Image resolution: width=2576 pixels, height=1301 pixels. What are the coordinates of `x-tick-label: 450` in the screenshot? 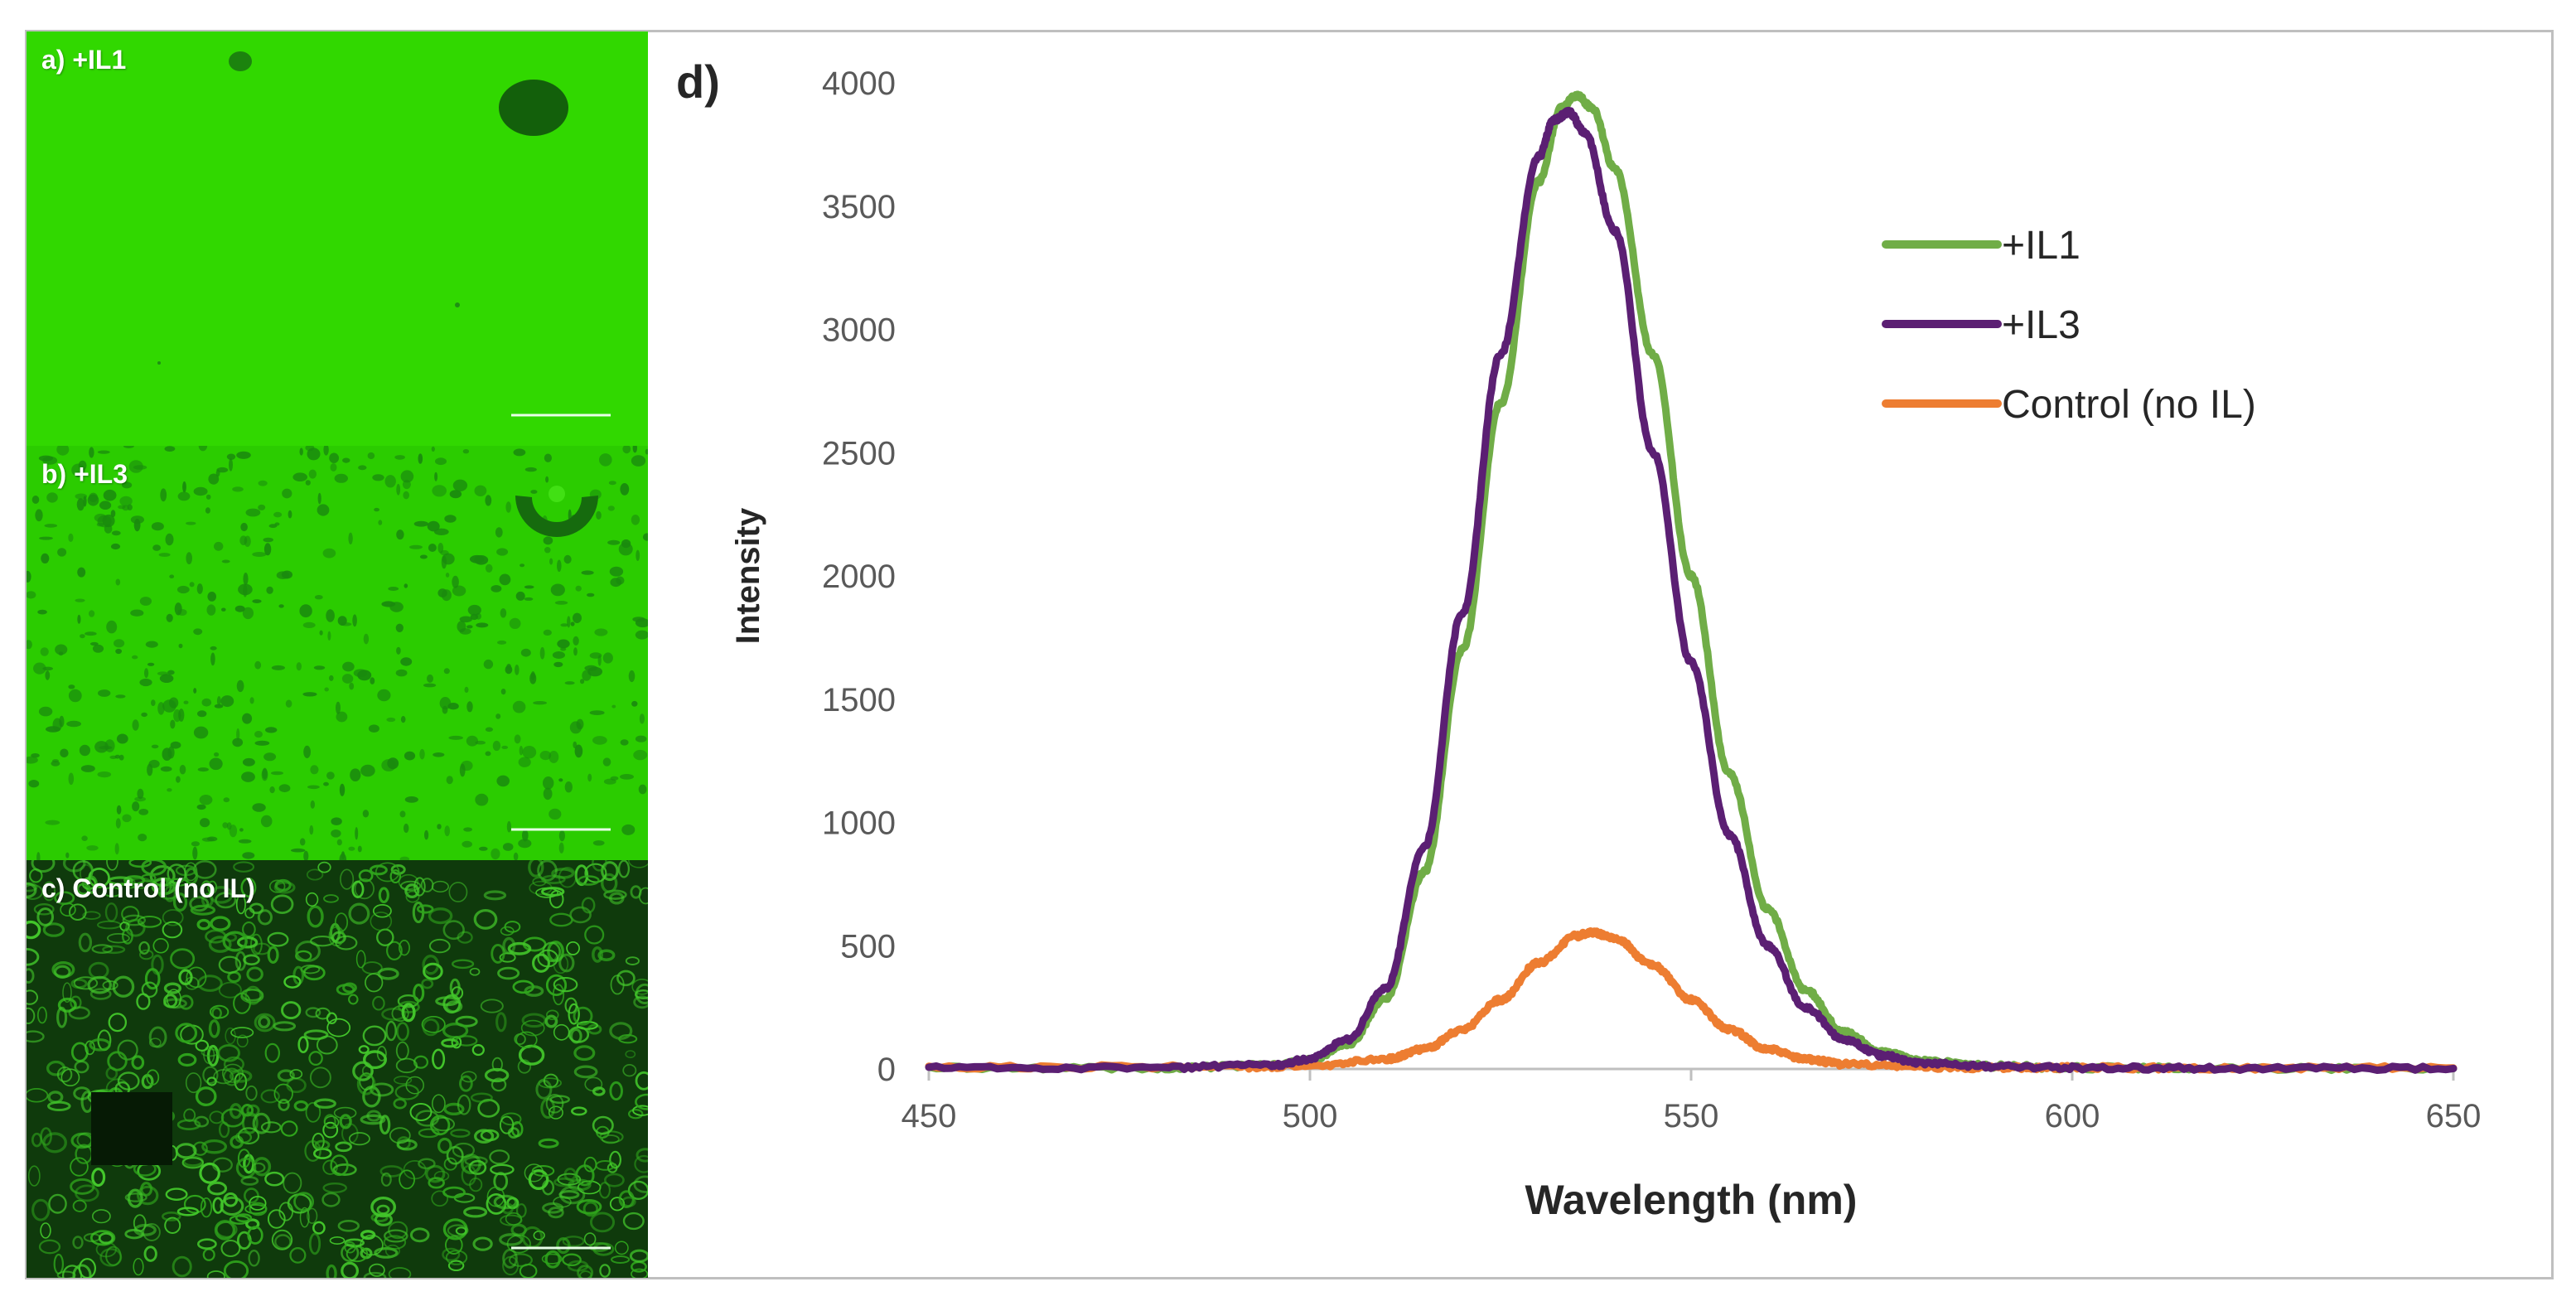 It's located at (929, 1116).